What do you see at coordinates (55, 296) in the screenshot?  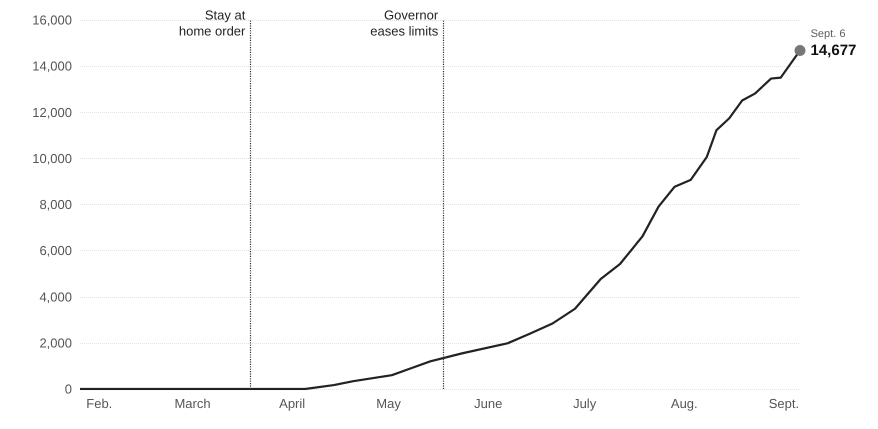 I see `y-tick-label: 4,000` at bounding box center [55, 296].